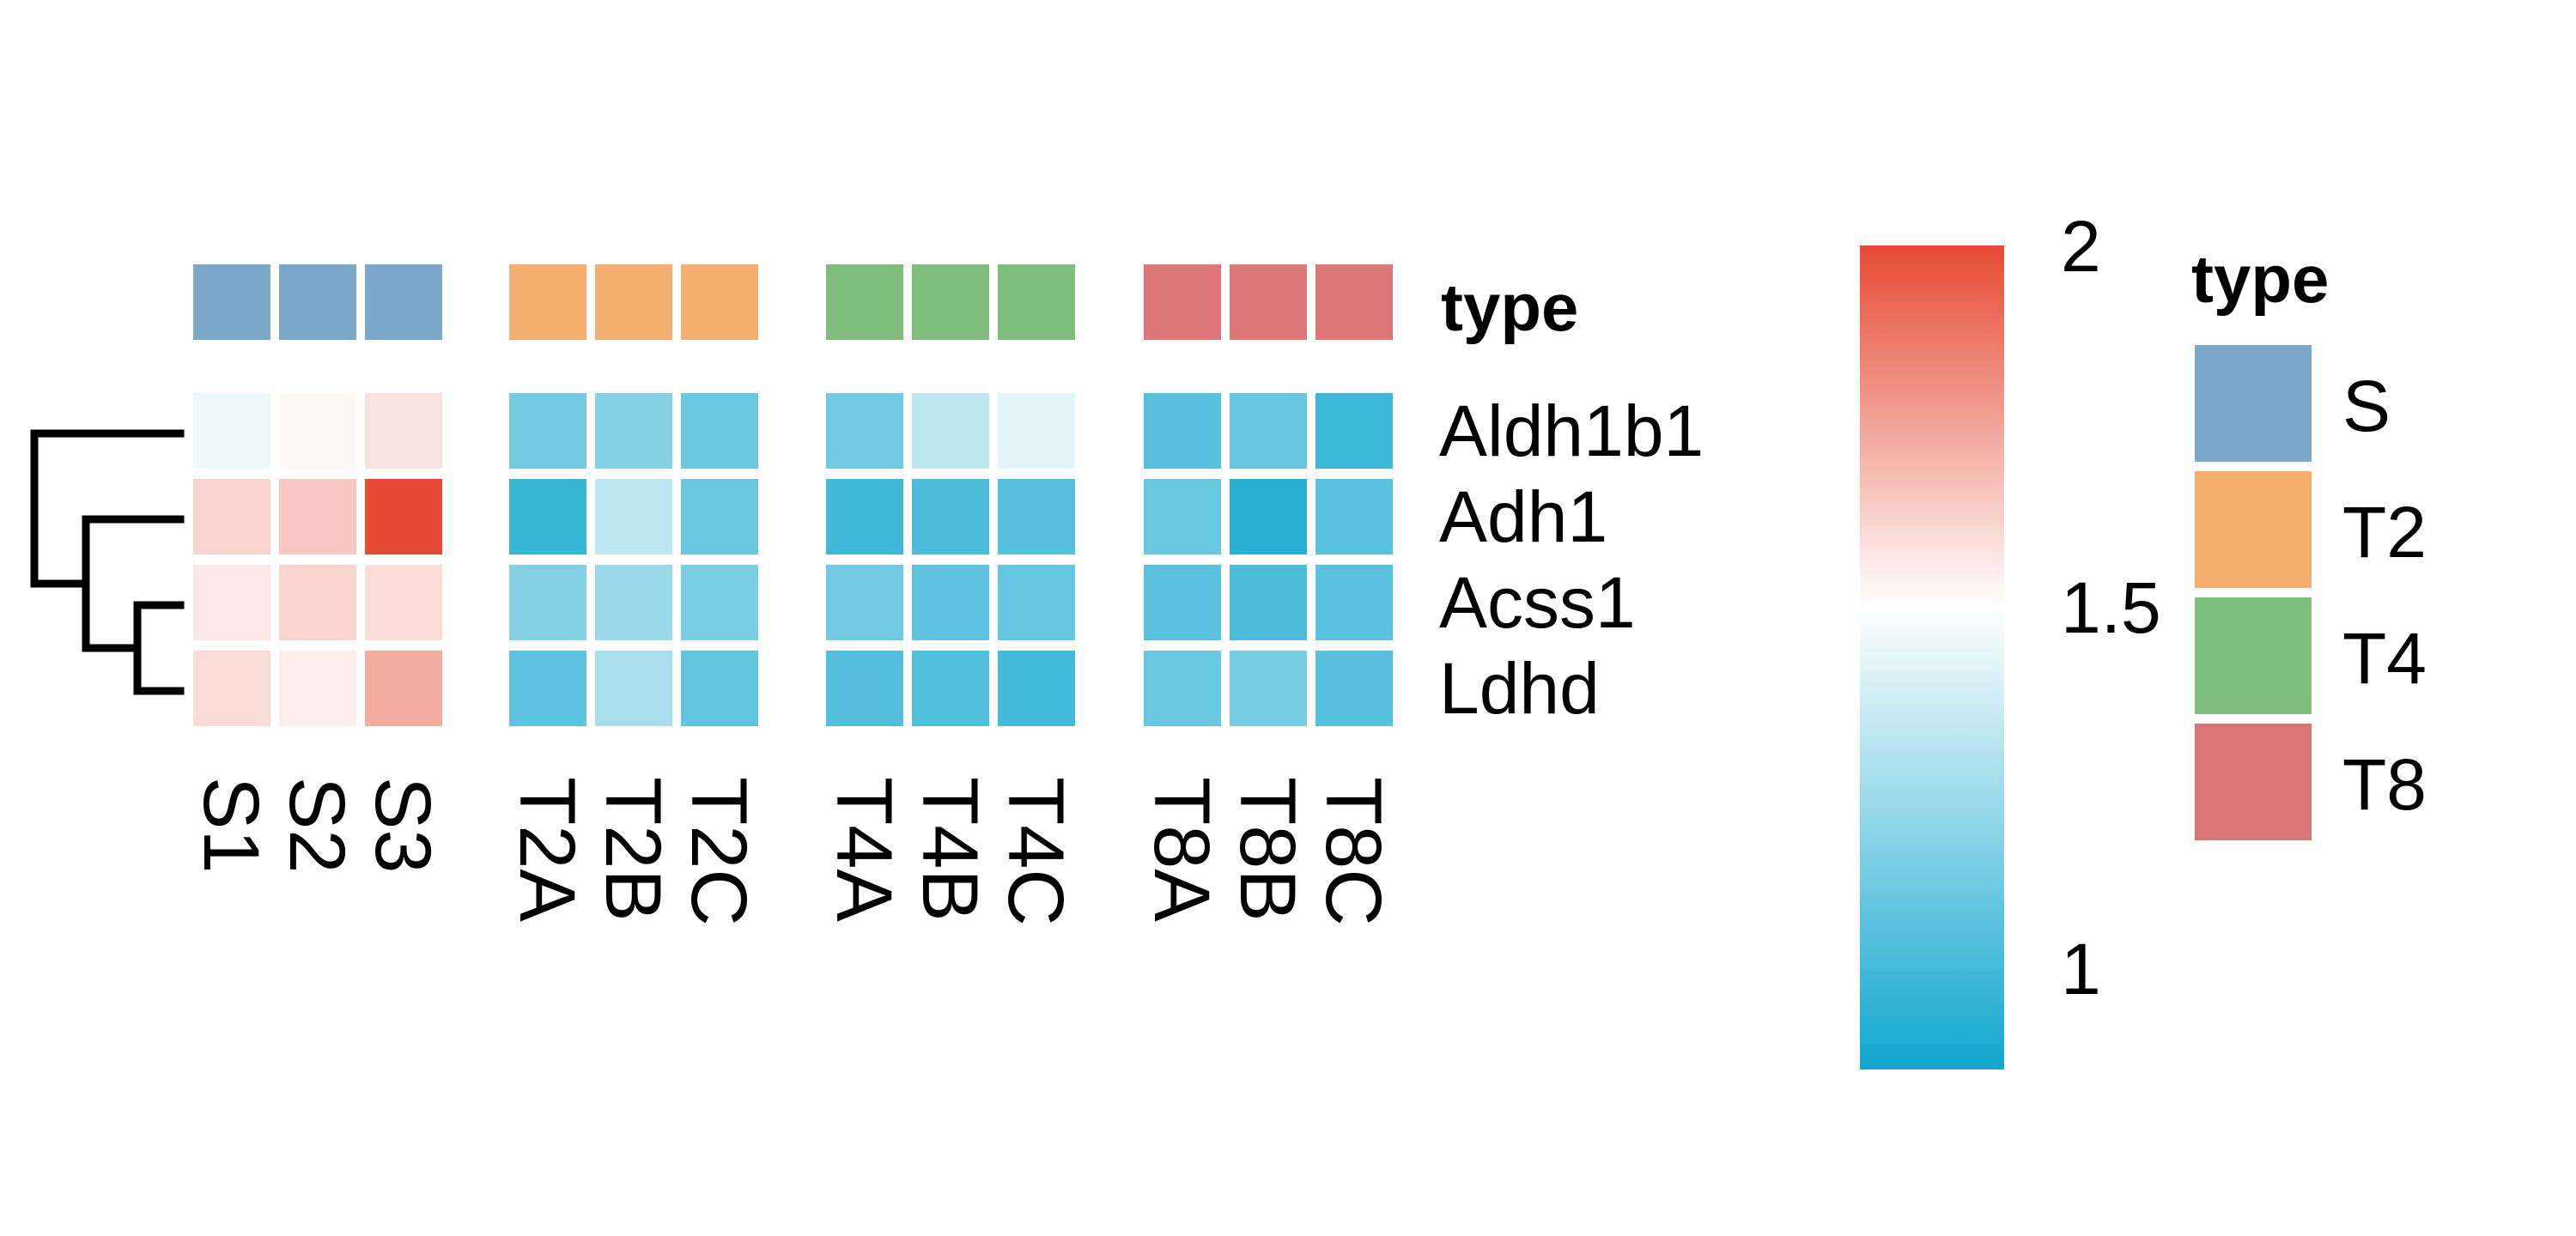 The width and height of the screenshot is (2576, 1236). What do you see at coordinates (1035, 851) in the screenshot?
I see `column-label: T4C` at bounding box center [1035, 851].